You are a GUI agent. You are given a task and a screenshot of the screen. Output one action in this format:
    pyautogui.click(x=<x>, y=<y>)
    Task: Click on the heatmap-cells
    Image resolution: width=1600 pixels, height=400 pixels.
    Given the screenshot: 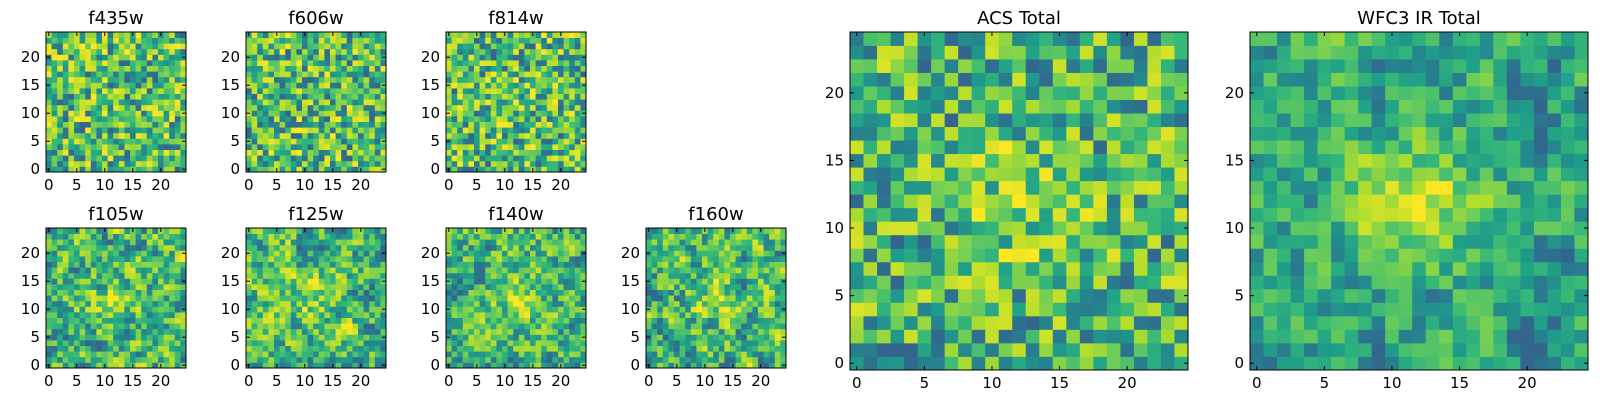 What is the action you would take?
    pyautogui.click(x=516, y=298)
    